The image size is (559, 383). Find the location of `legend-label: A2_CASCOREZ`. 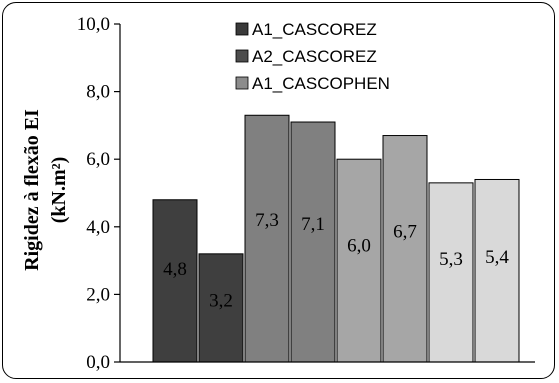

legend-label: A2_CASCOREZ is located at coordinates (314, 56).